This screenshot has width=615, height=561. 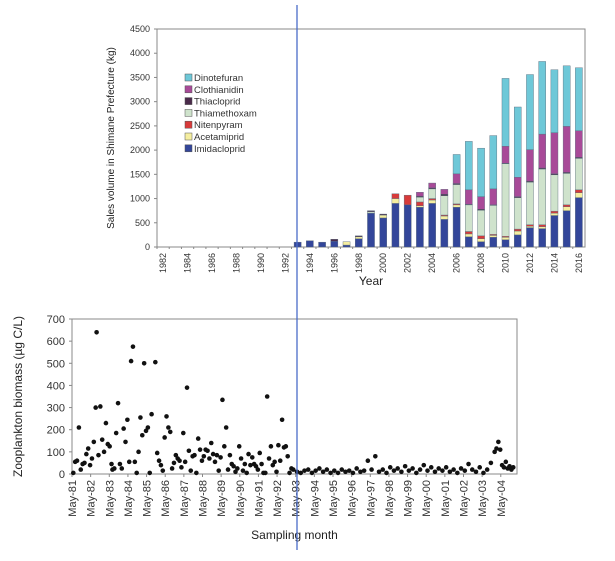 I want to click on legend-label: Imidacloprid, so click(x=219, y=149).